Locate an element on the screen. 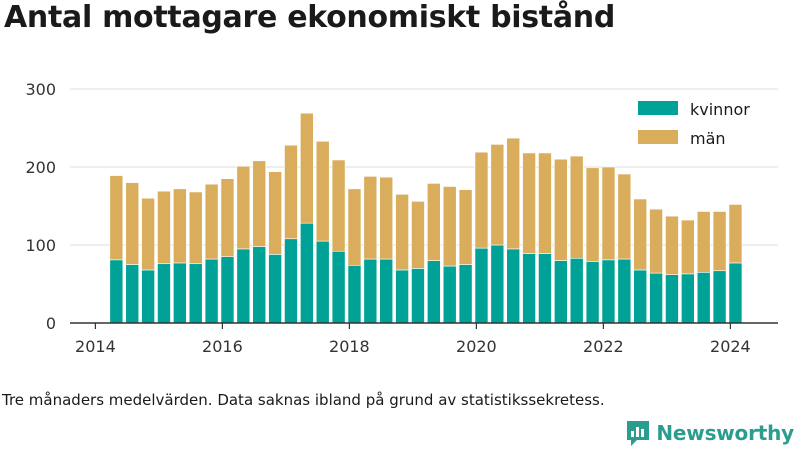 This screenshot has height=450, width=800. y-tick-label: 300 is located at coordinates (40, 89).